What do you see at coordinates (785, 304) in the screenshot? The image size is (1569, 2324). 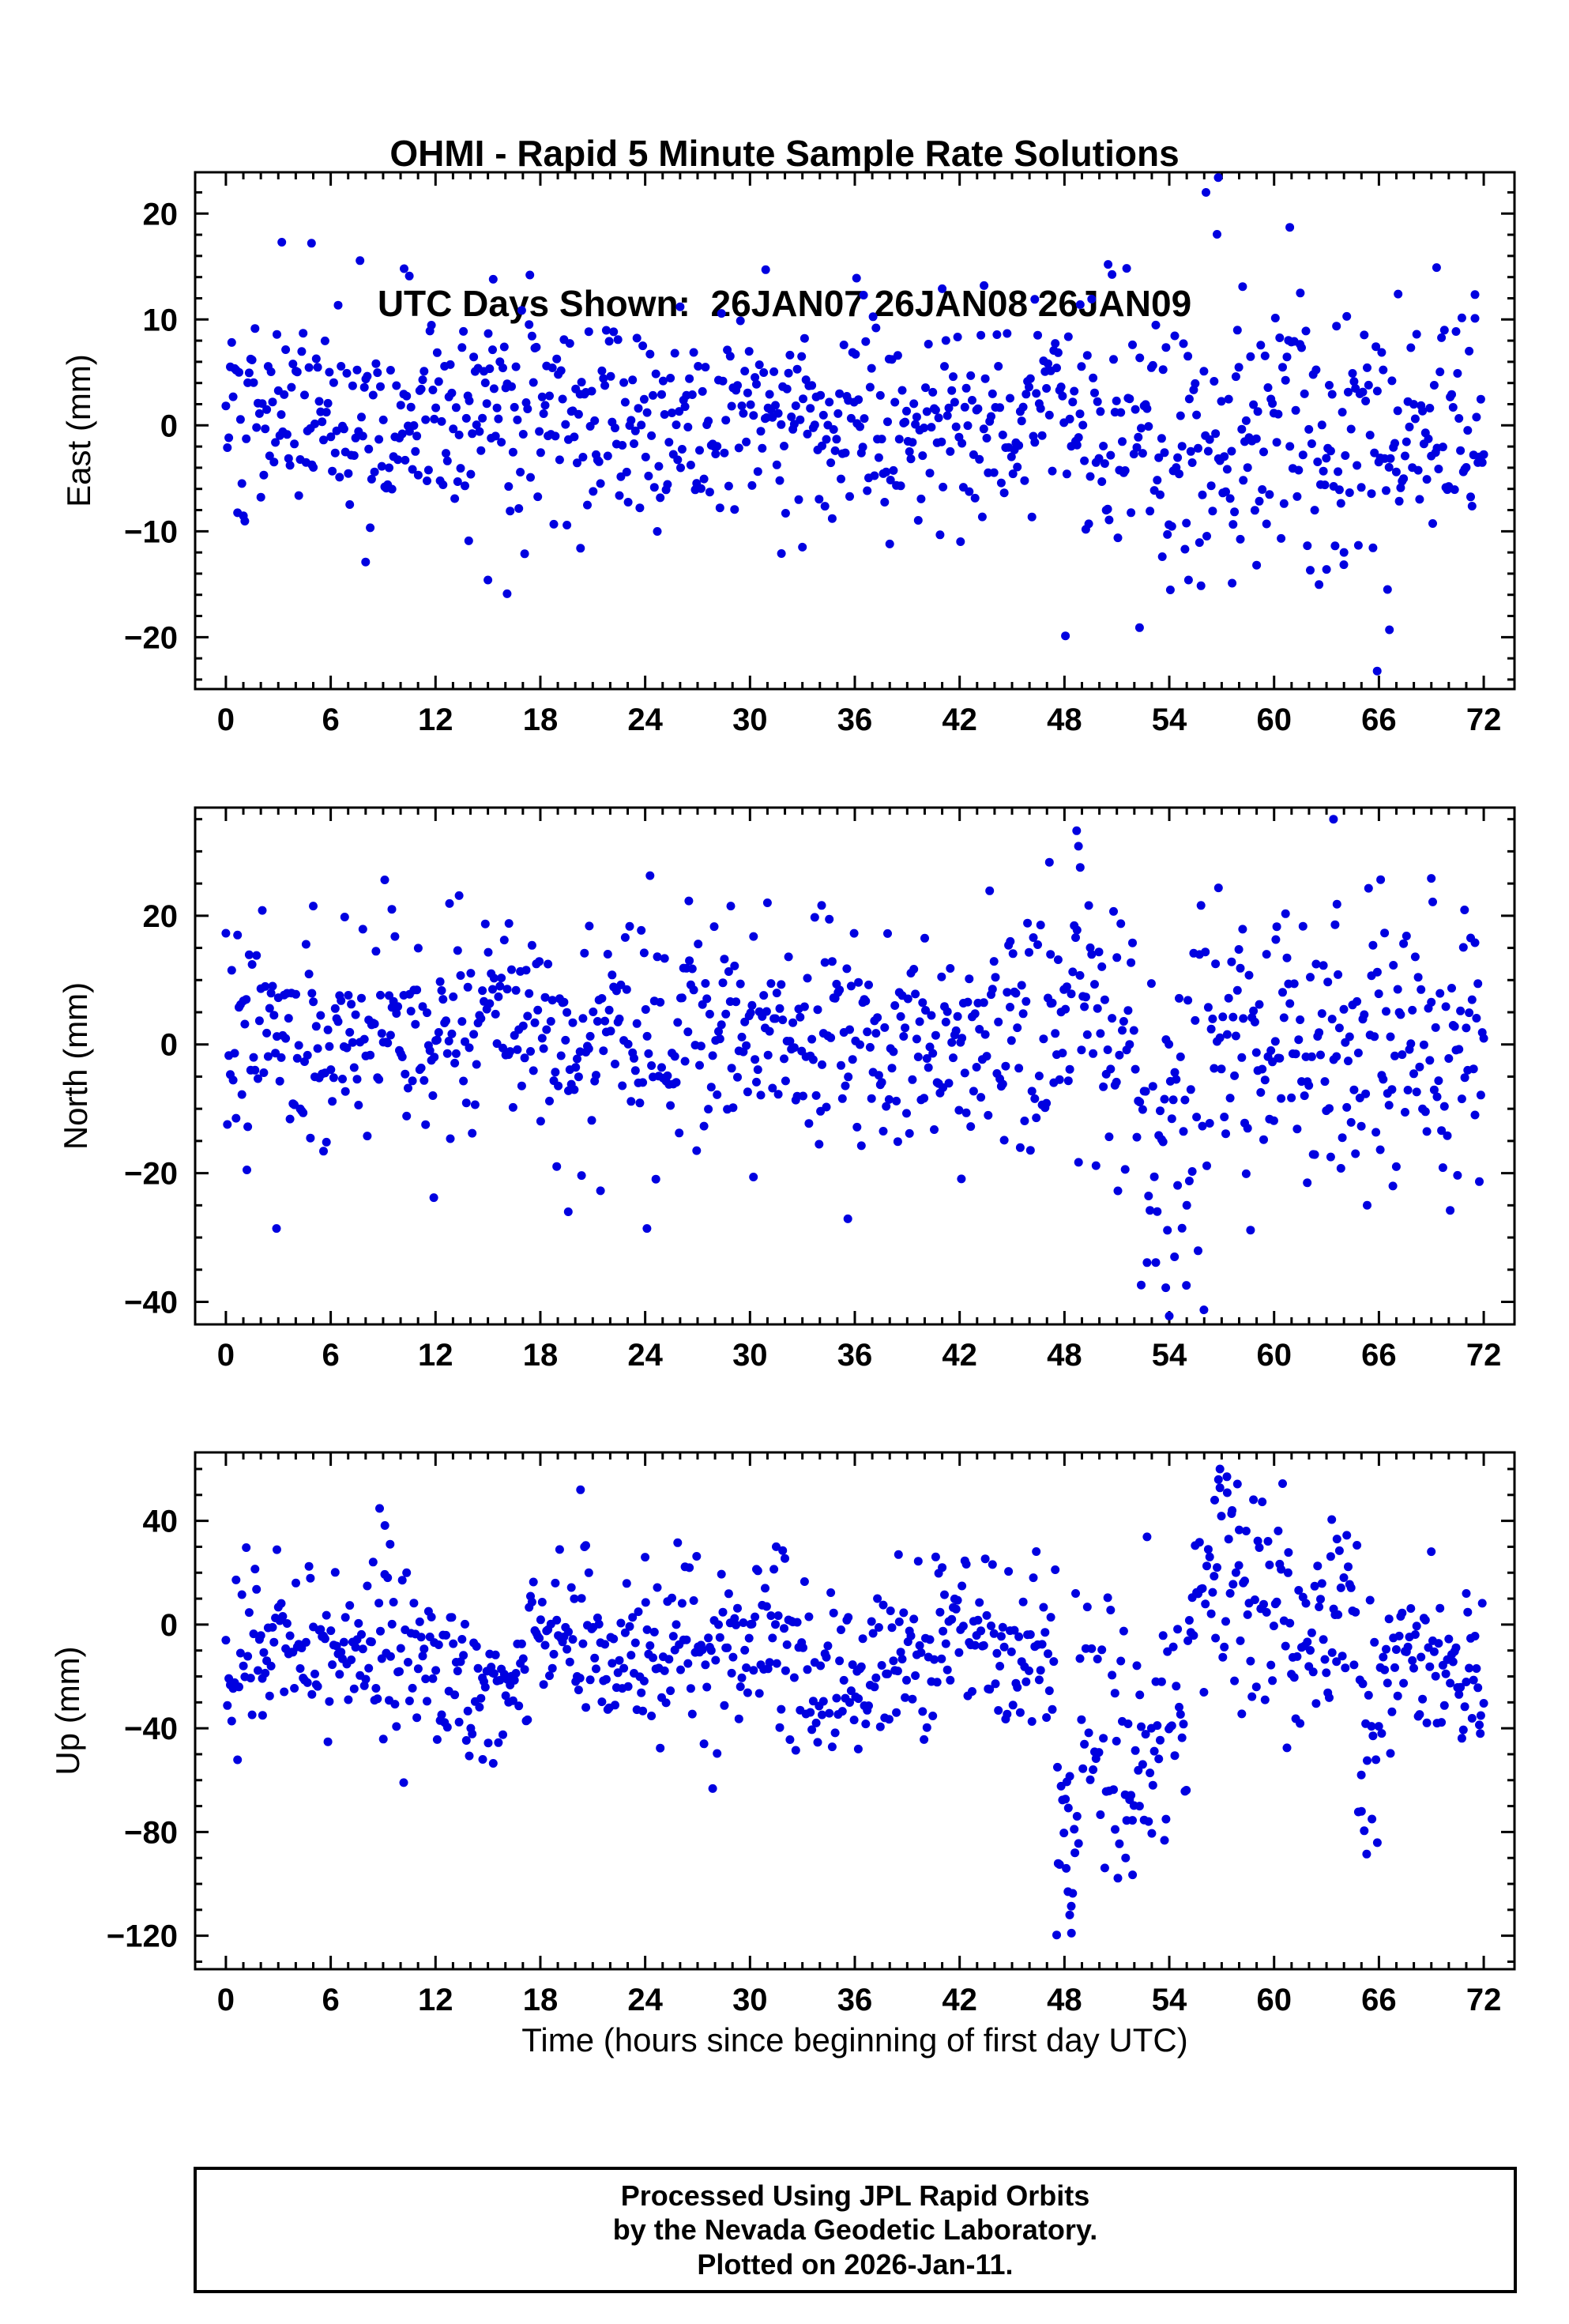 I see `title-line-2: UTC Days Shown: 26JAN07 26JAN08 26JAN09` at bounding box center [785, 304].